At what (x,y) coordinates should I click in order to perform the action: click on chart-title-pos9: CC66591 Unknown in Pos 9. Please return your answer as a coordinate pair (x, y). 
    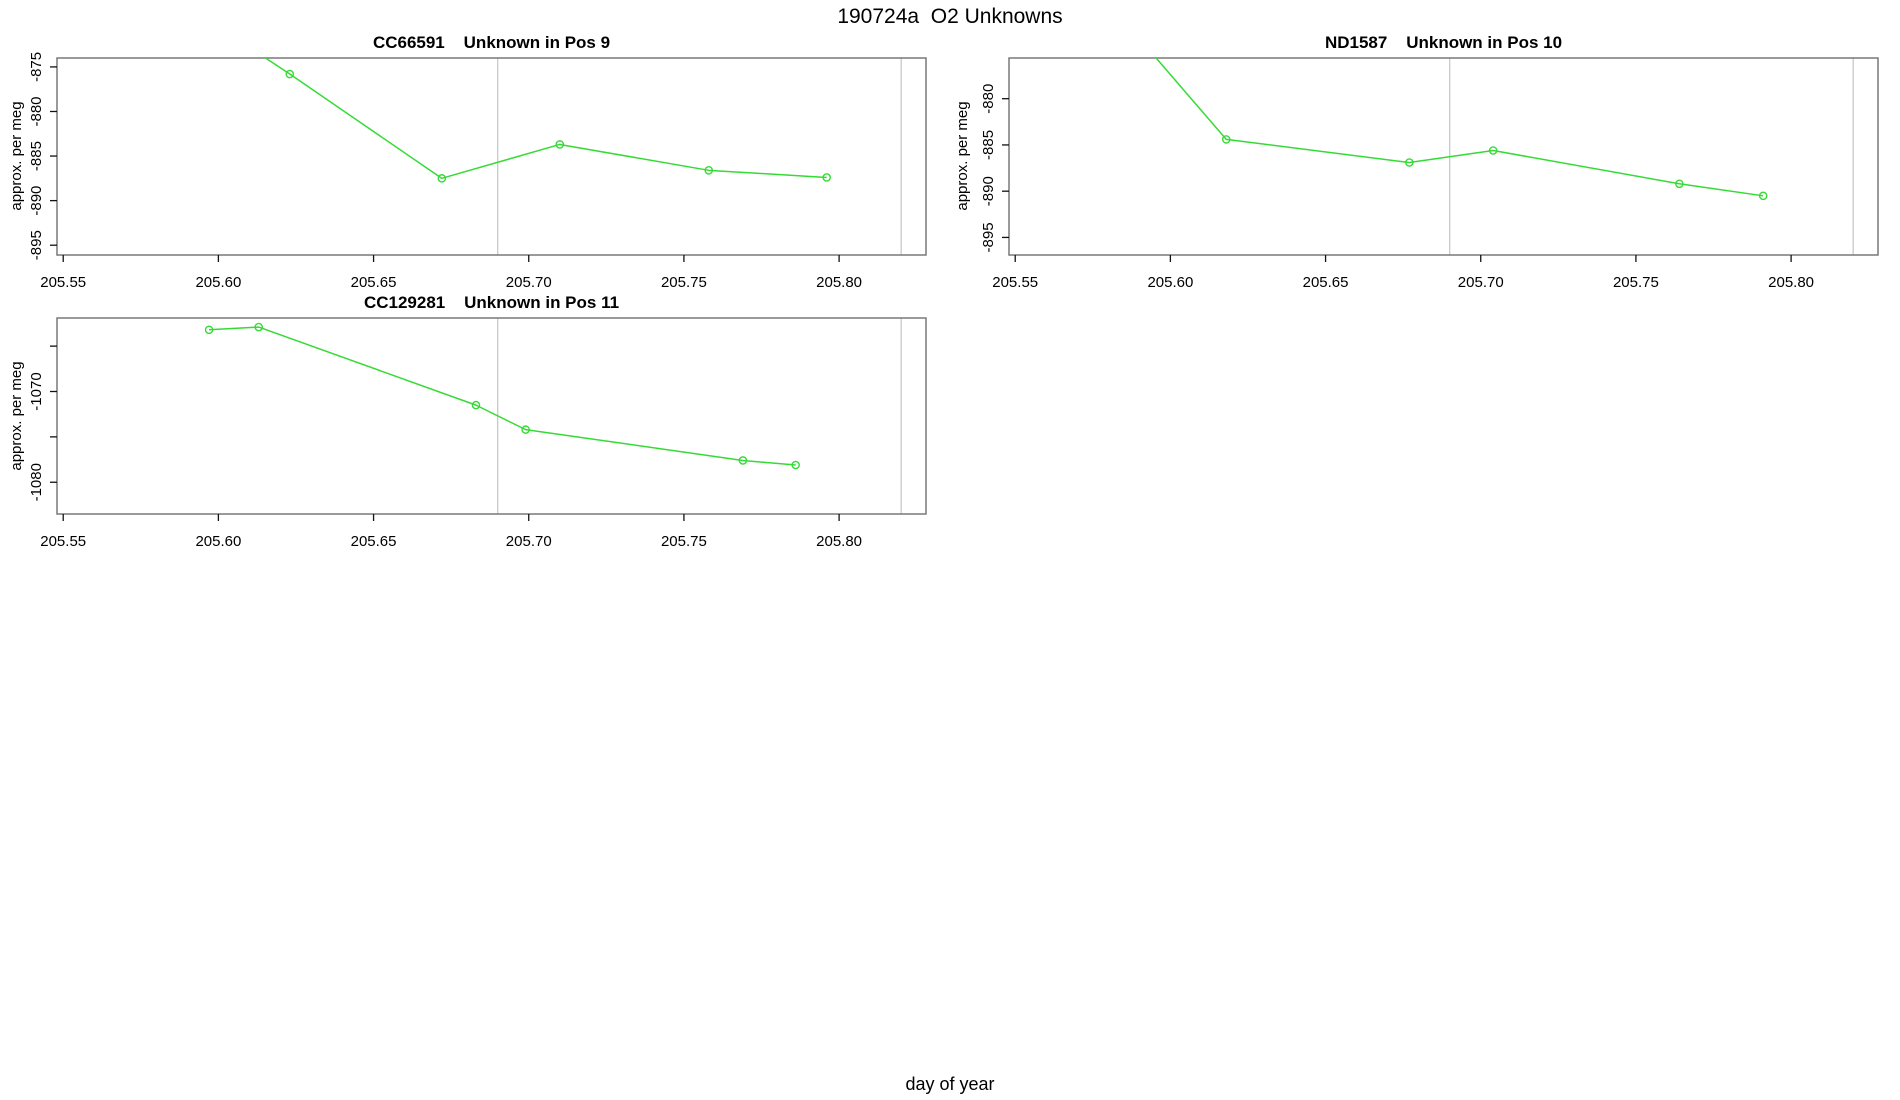
    Looking at the image, I should click on (491, 42).